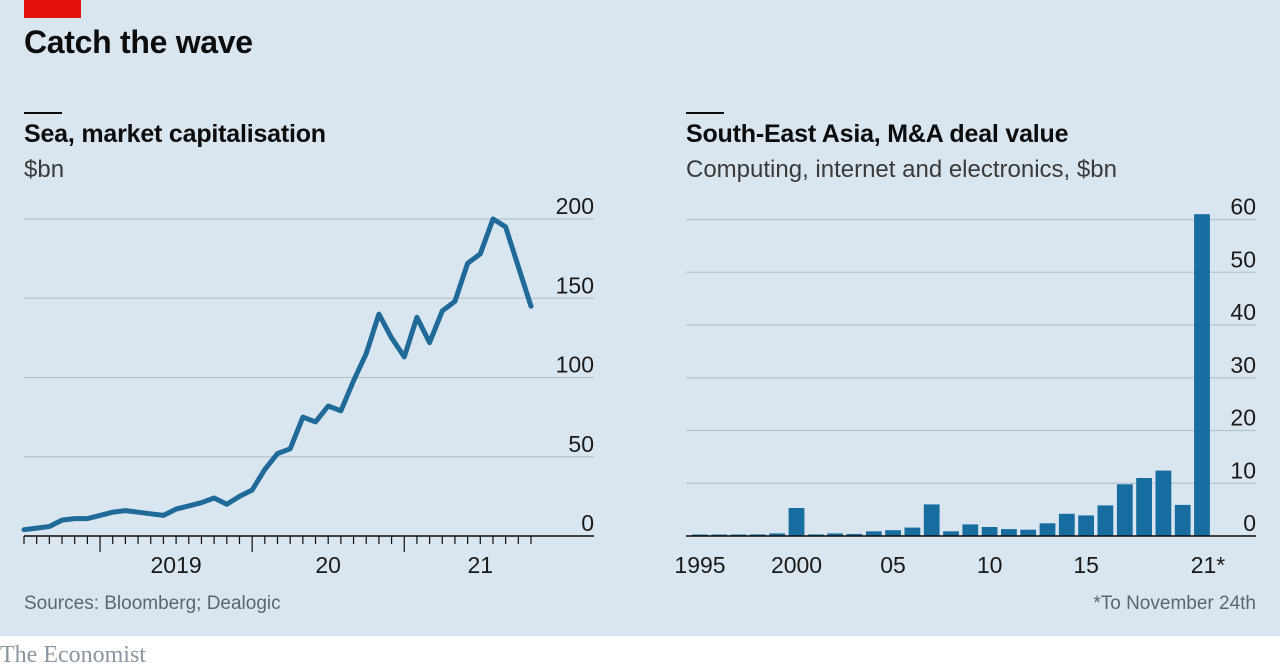 This screenshot has height=672, width=1280. I want to click on footnote: *To November 24th, so click(1174, 603).